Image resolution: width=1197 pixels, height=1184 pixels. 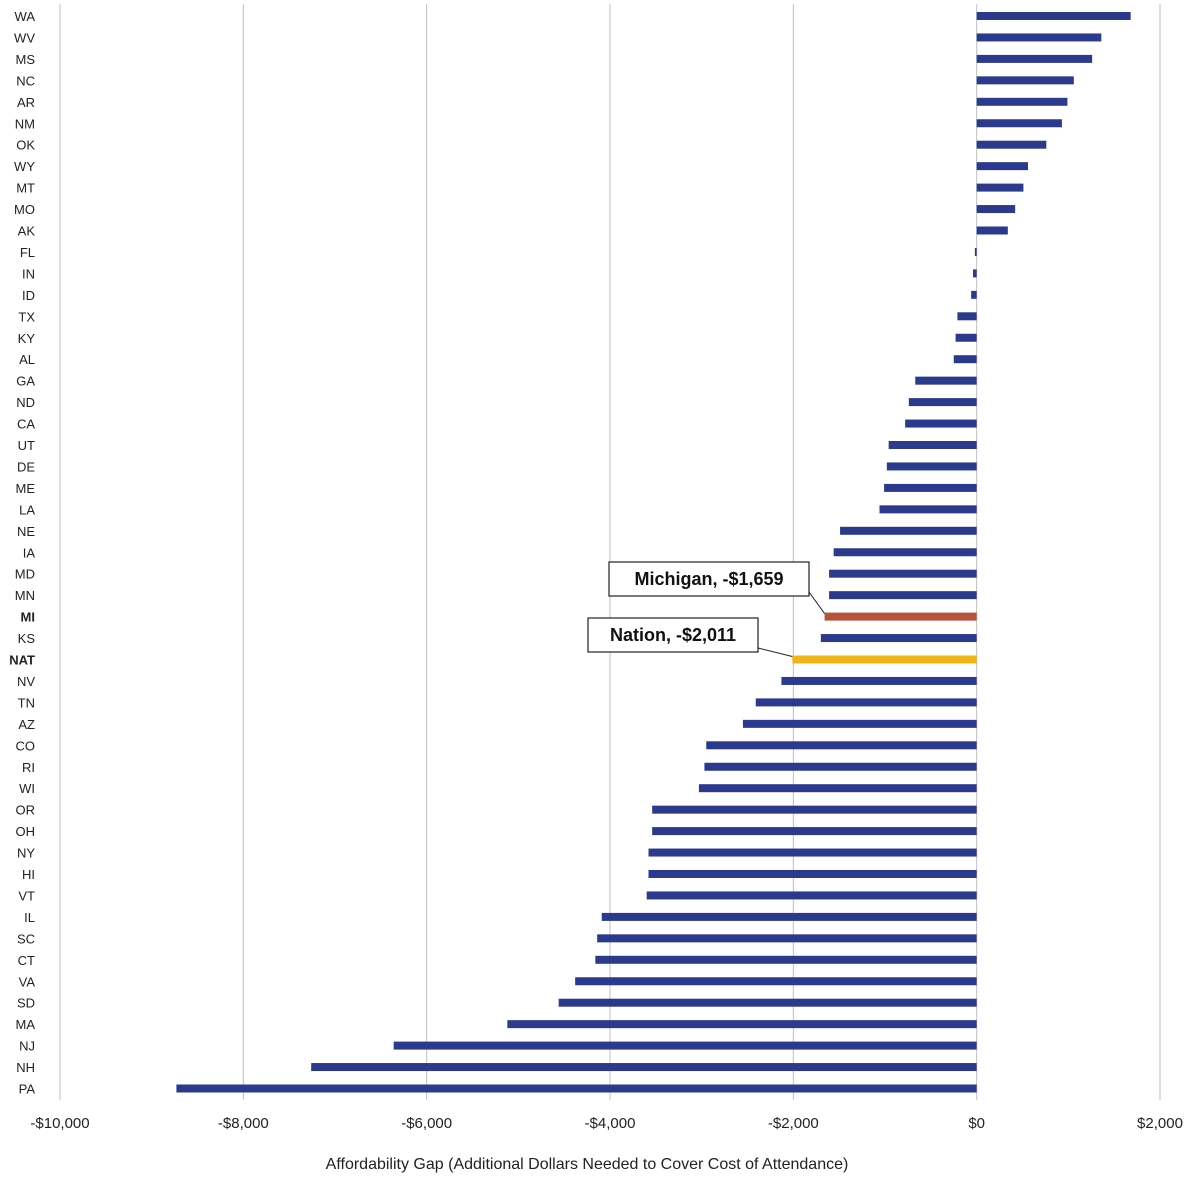 I want to click on bar-co, so click(x=841, y=745).